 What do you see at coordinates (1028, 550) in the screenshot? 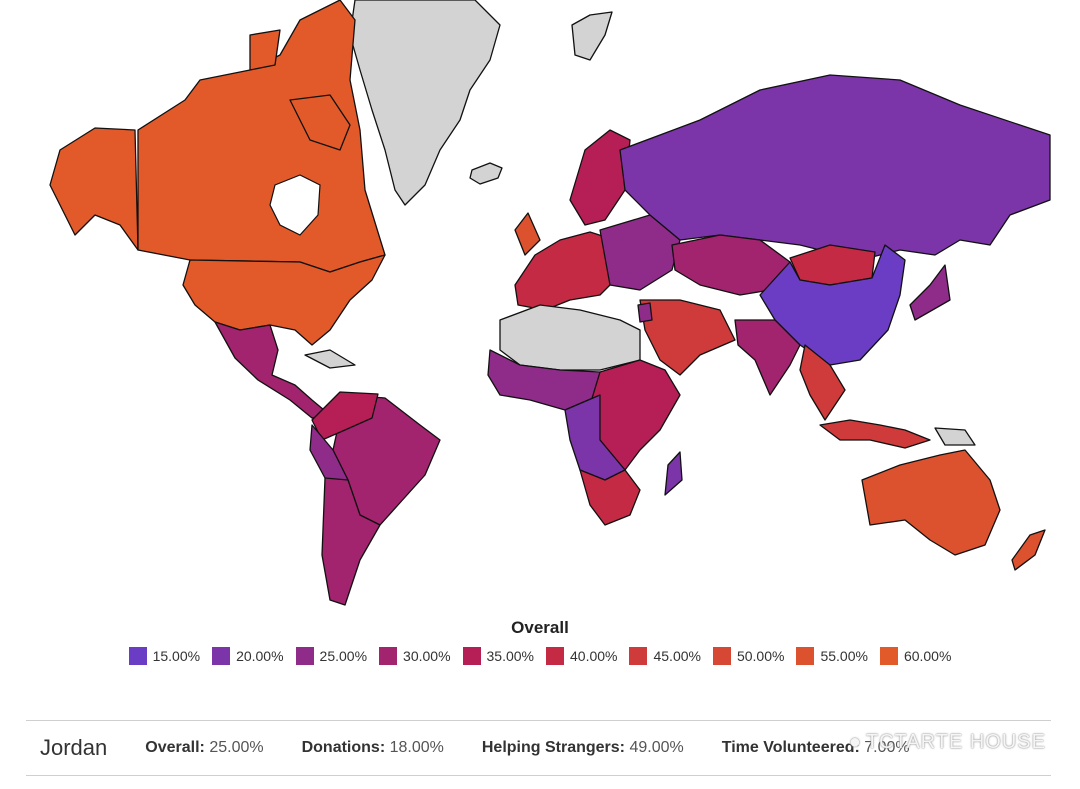
I see `country-new-zealand` at bounding box center [1028, 550].